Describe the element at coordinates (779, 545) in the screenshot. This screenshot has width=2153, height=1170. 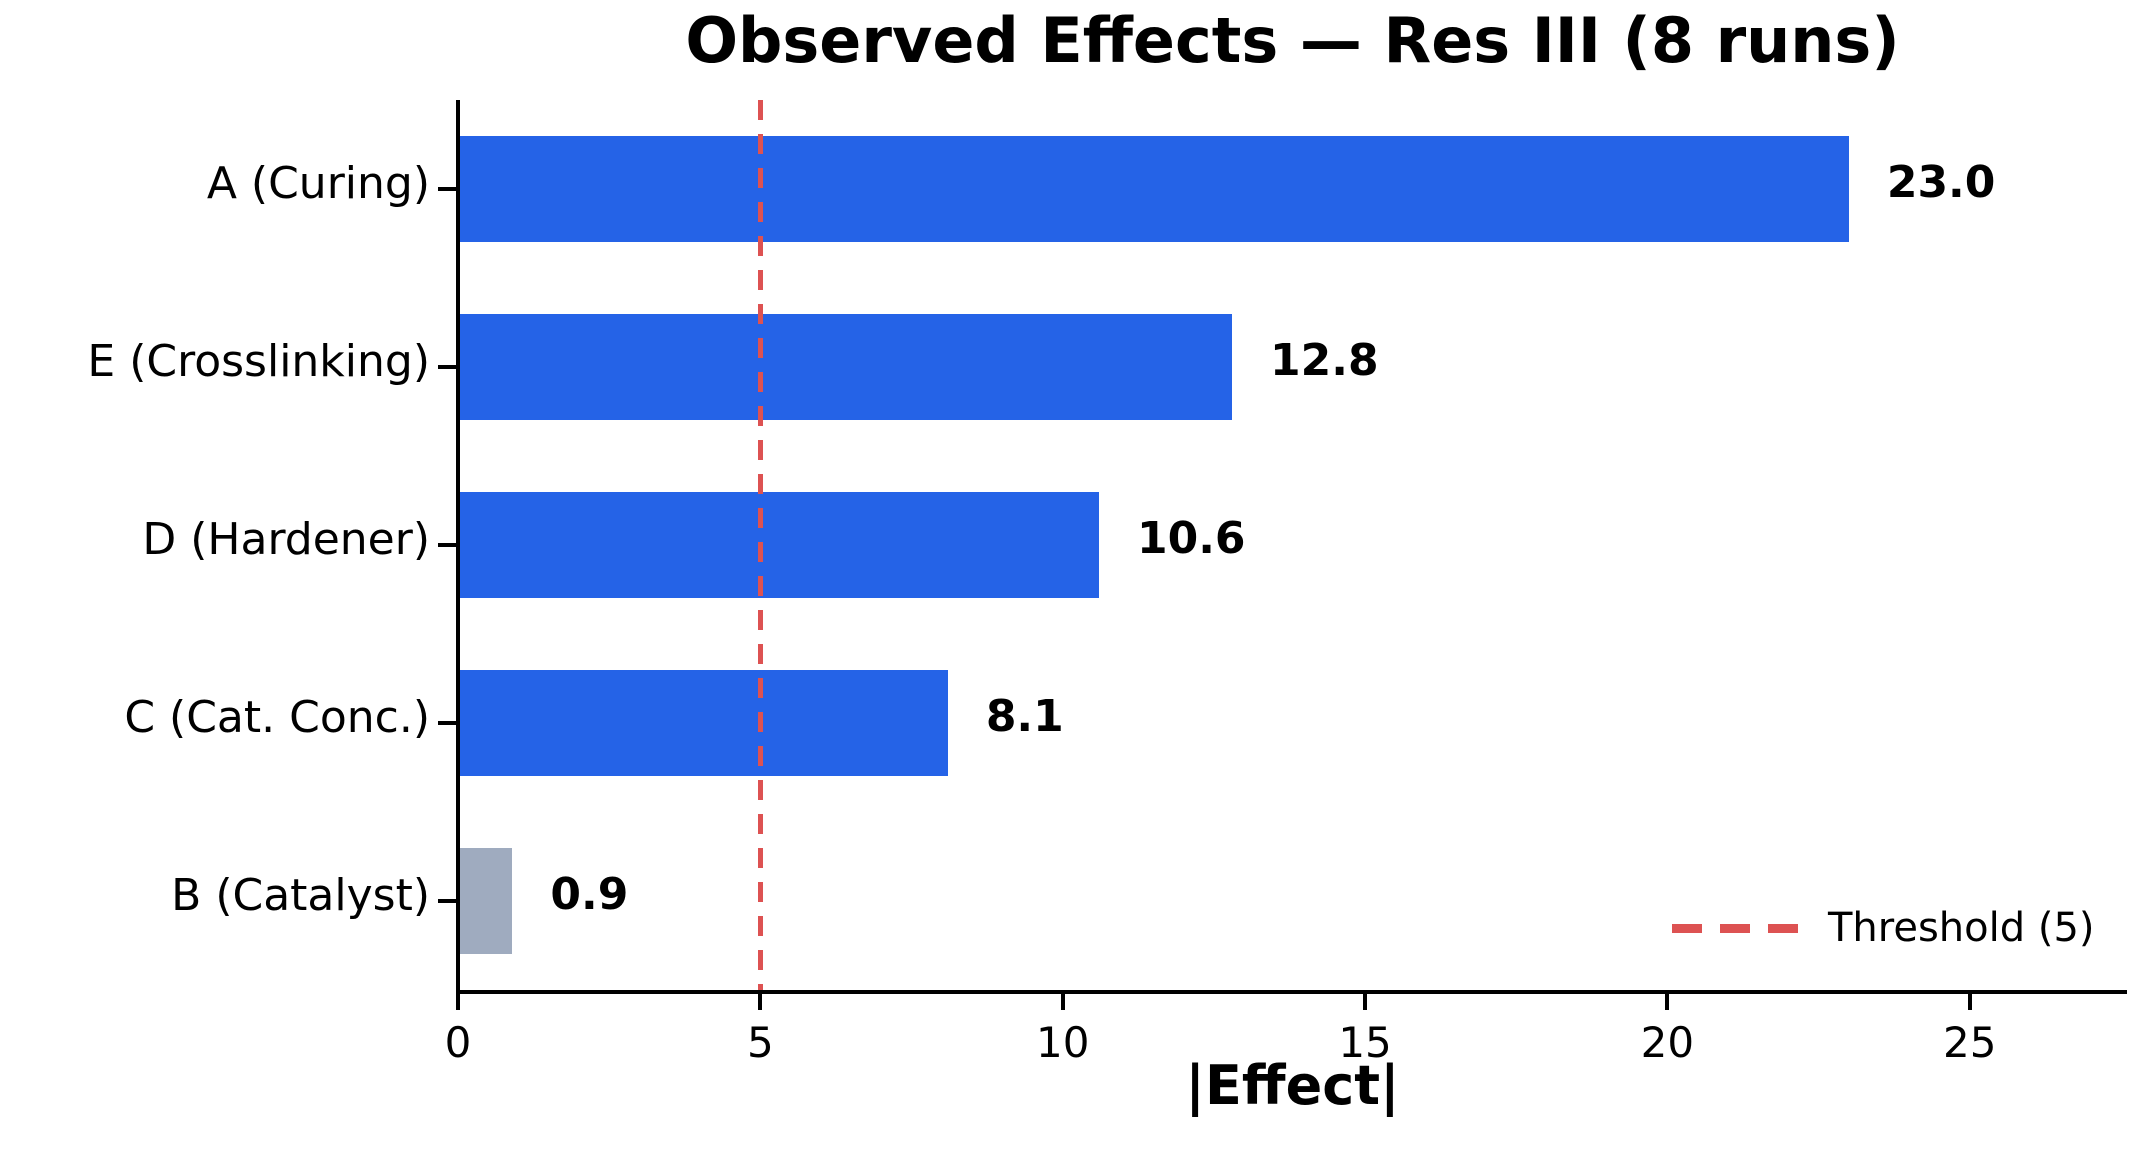
I see `bar-d` at that location.